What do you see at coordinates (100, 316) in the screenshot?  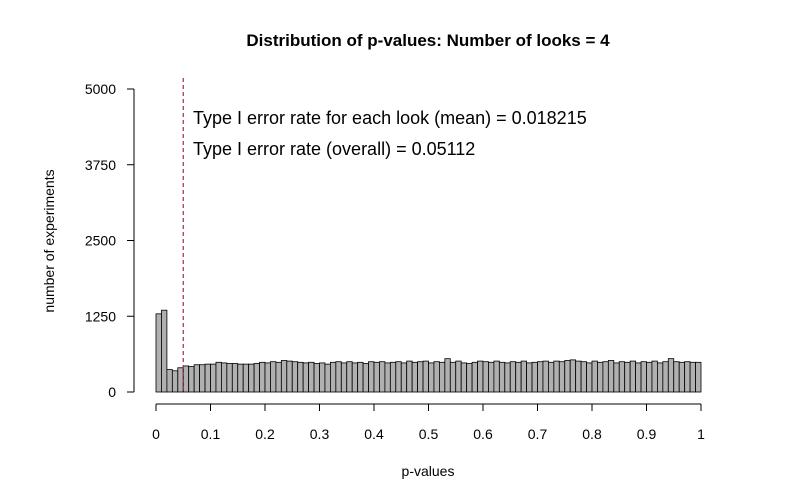 I see `y-tick-label: 1250` at bounding box center [100, 316].